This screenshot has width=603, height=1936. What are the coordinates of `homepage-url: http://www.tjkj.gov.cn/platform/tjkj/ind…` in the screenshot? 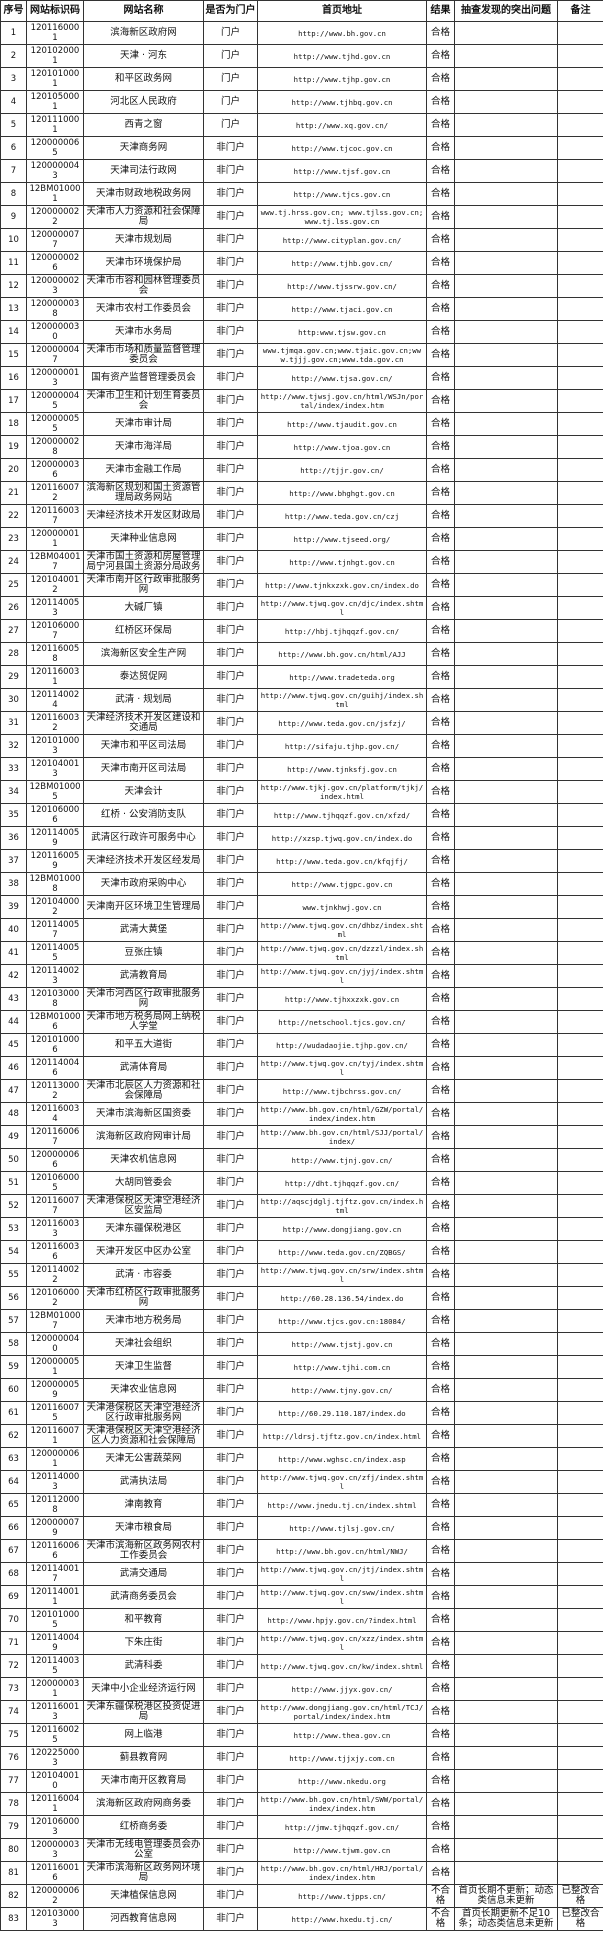 It's located at (342, 792).